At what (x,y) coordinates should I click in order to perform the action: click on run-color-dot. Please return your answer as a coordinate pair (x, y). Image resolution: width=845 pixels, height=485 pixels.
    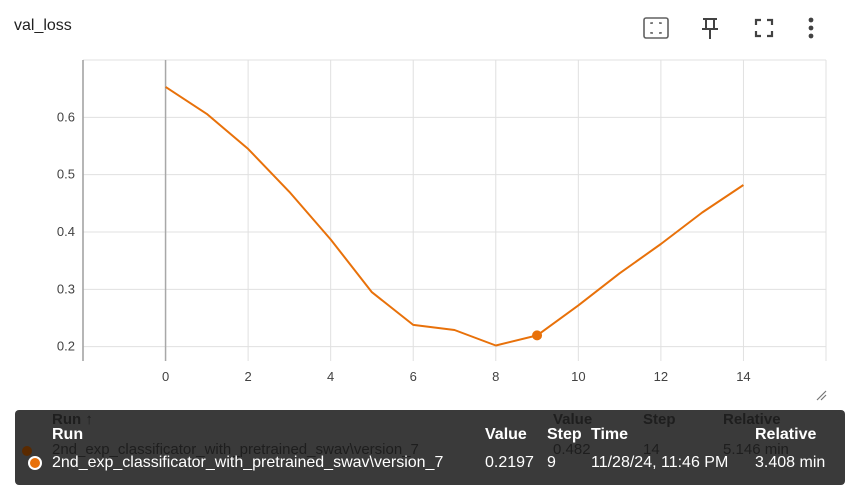
    Looking at the image, I should click on (35, 463).